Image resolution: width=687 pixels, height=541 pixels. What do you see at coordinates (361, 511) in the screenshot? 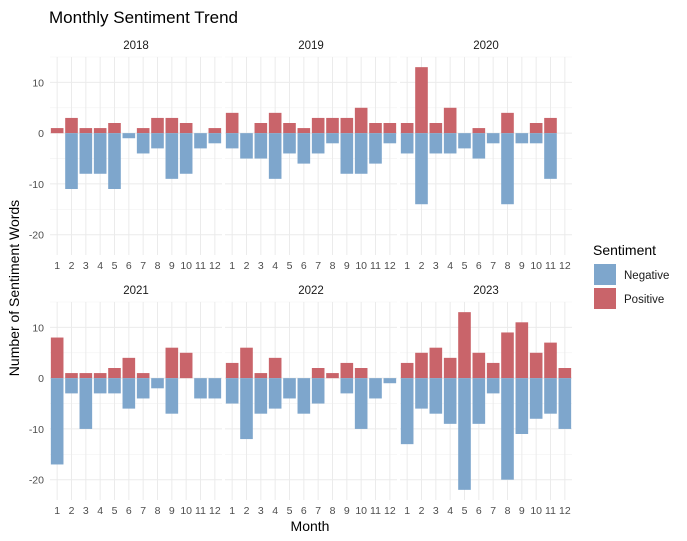
I see `x-tick-label: 10` at bounding box center [361, 511].